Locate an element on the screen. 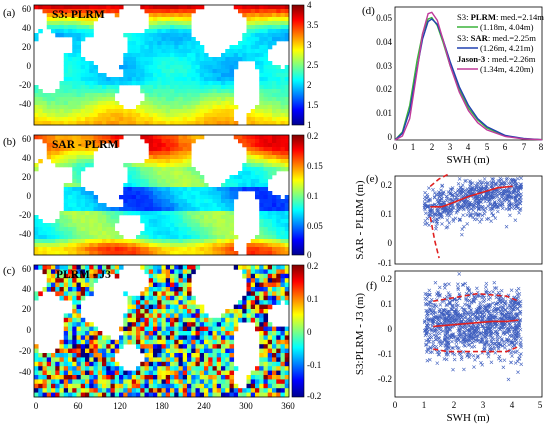 The height and width of the screenshot is (424, 550). cb-tick-c-2: 0 is located at coordinates (309, 332).